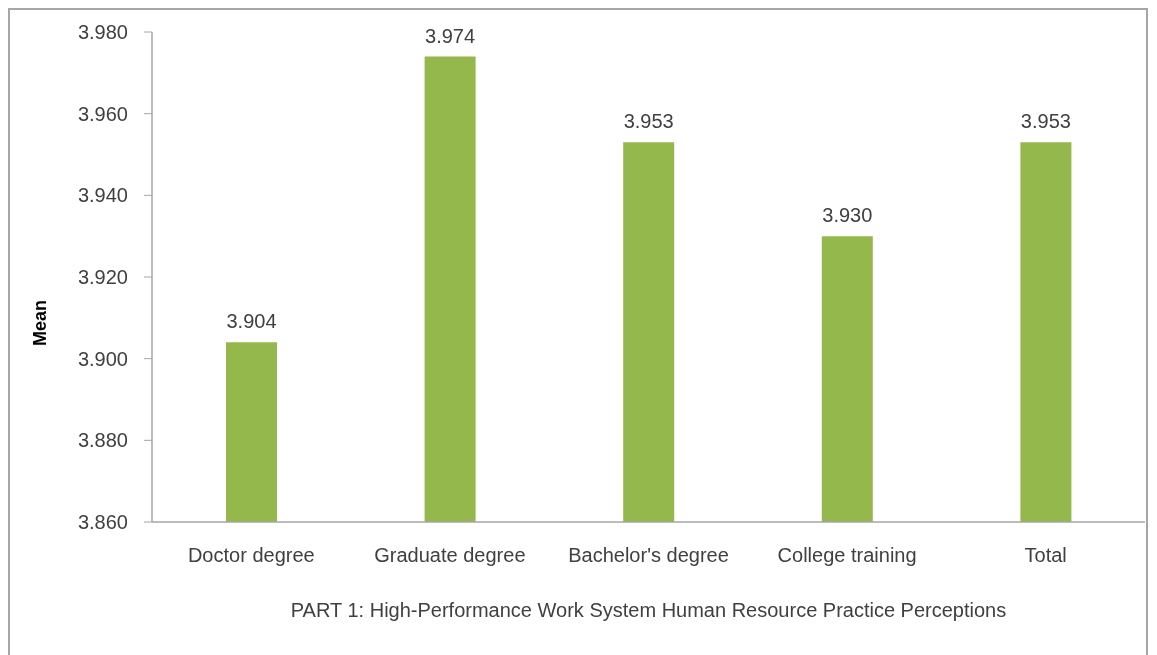 This screenshot has width=1157, height=655. I want to click on y-tick-label: 3.940, so click(102, 195).